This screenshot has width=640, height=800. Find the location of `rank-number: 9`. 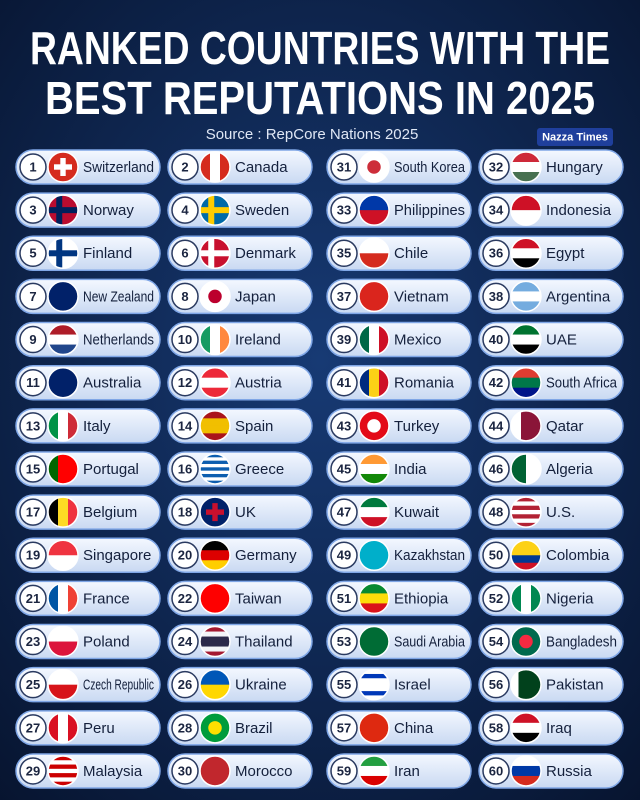

rank-number: 9 is located at coordinates (32, 339).